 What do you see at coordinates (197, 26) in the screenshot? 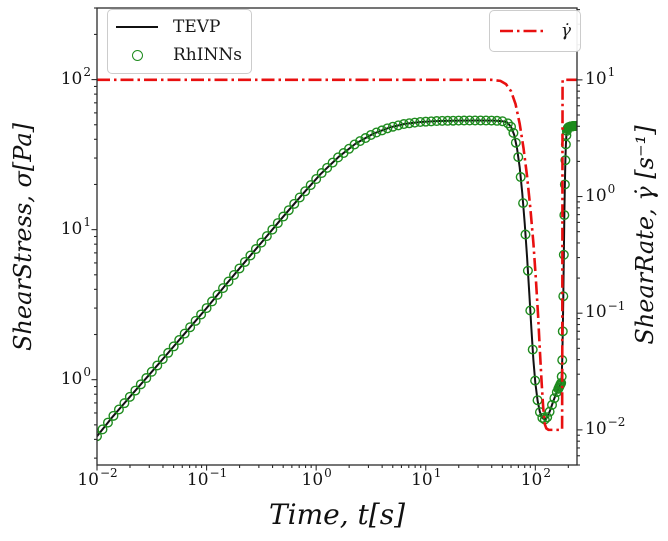
I see `legend-label-tevp: TEVP` at bounding box center [197, 26].